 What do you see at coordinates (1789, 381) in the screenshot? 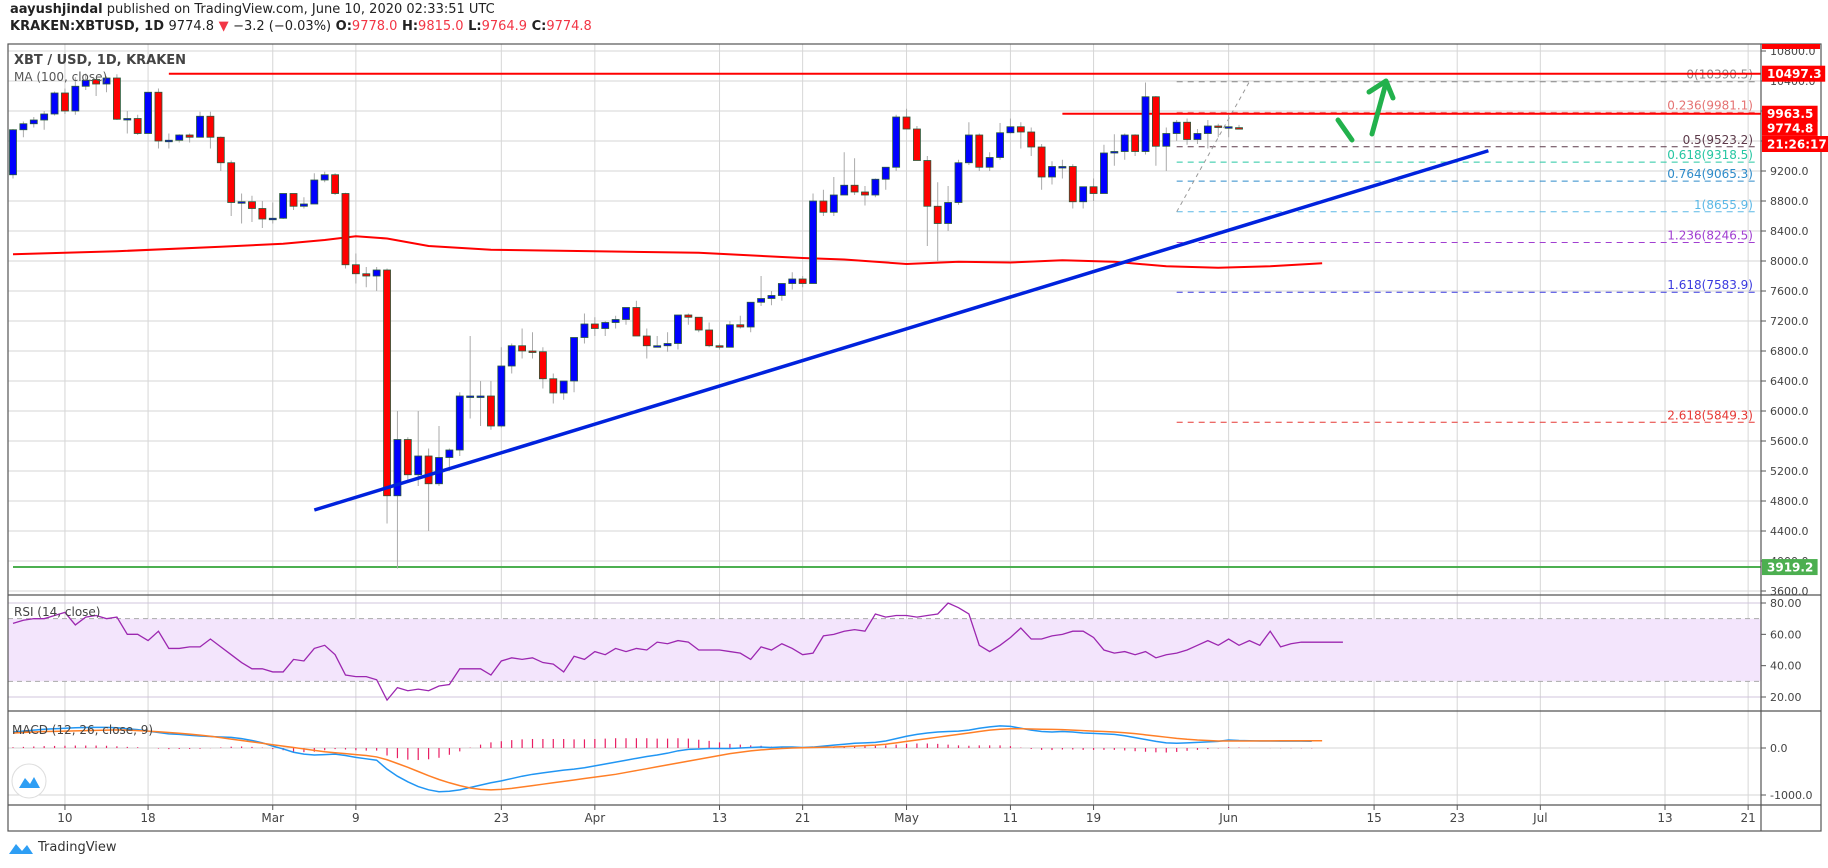
I see `y-tick-label: 6400.0` at bounding box center [1789, 381].